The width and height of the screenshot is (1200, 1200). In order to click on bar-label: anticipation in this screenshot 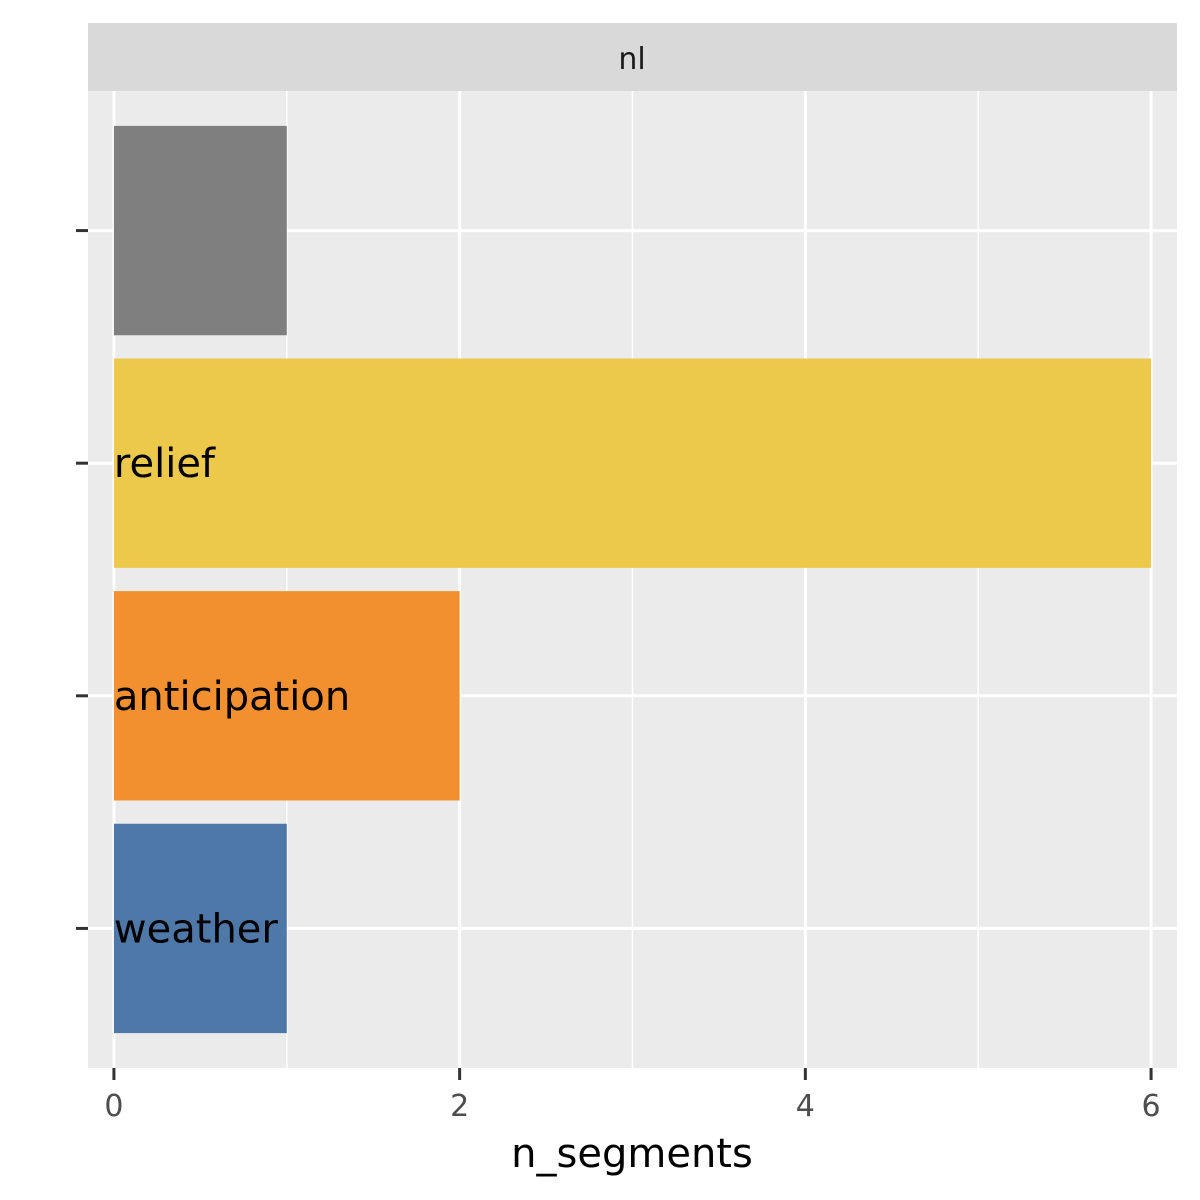, I will do `click(232, 697)`.